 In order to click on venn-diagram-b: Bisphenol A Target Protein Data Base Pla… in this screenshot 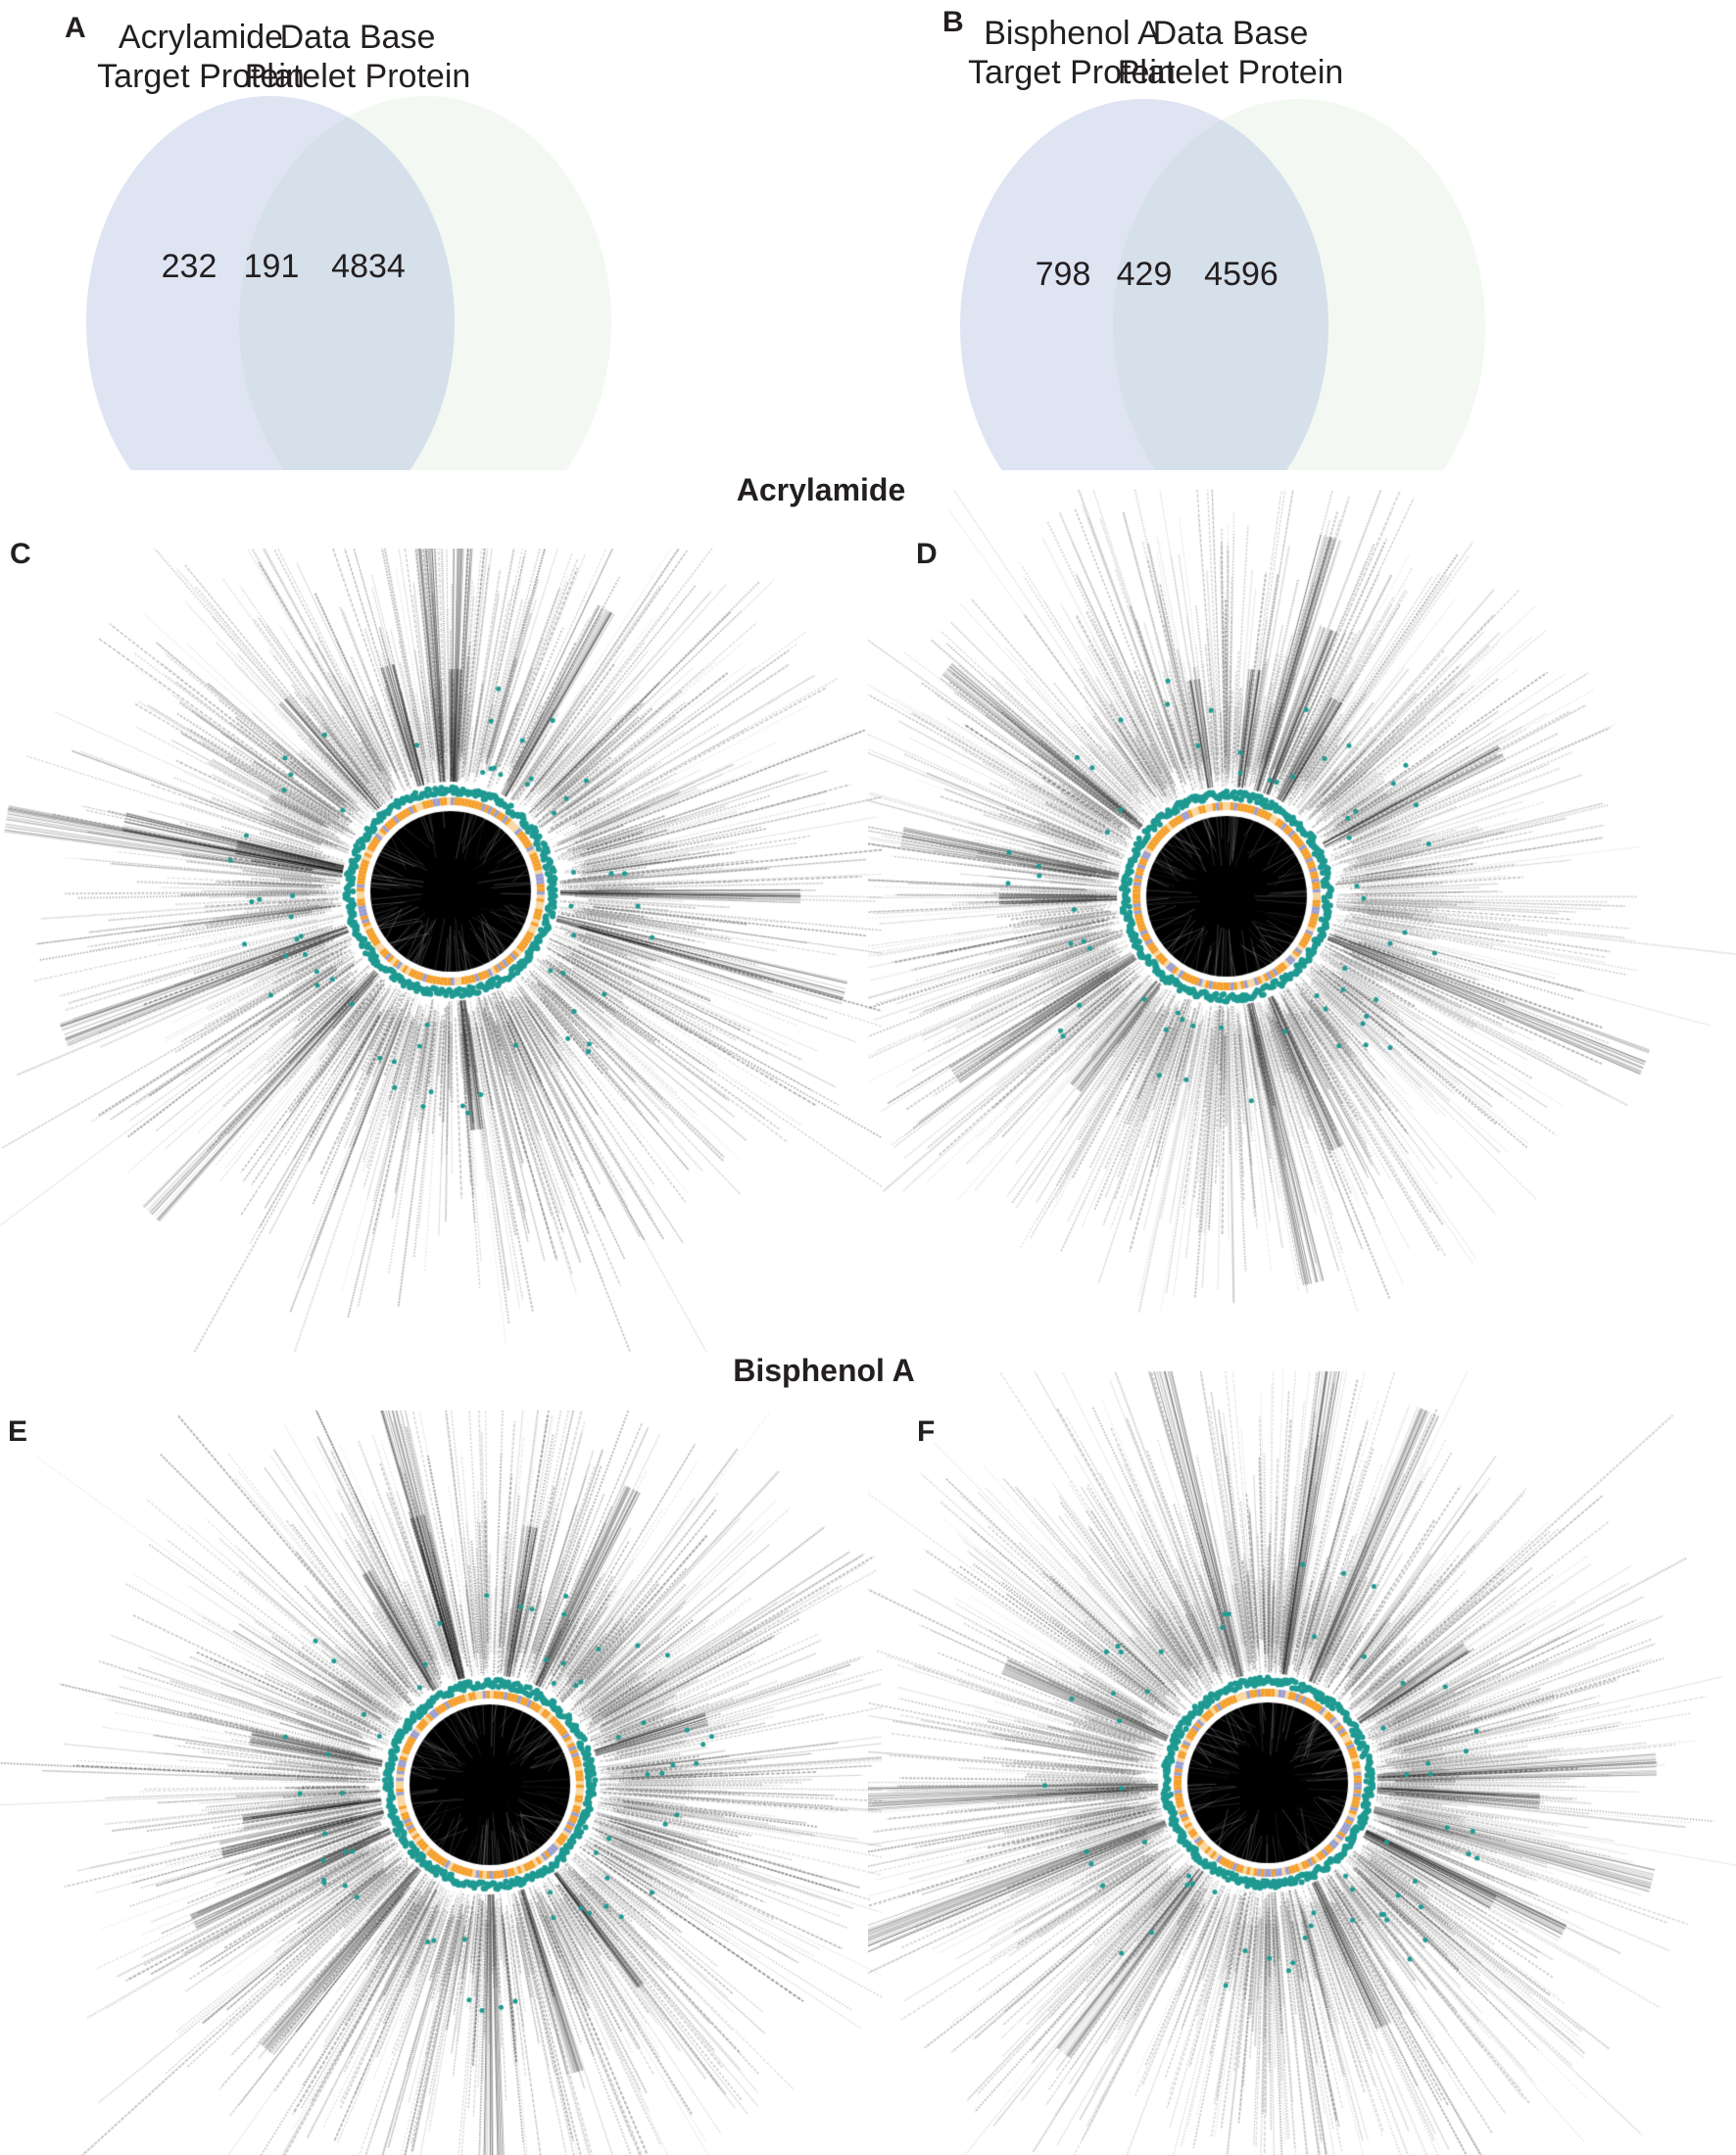, I will do `click(1302, 235)`.